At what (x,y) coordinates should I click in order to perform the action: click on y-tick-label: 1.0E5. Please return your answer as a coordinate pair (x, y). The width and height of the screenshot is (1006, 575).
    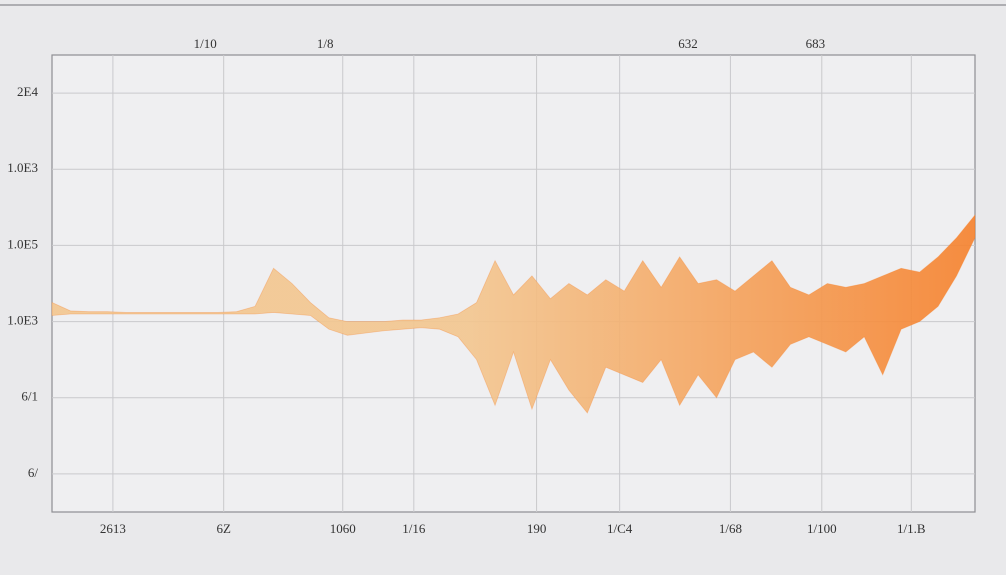
    Looking at the image, I should click on (22, 243).